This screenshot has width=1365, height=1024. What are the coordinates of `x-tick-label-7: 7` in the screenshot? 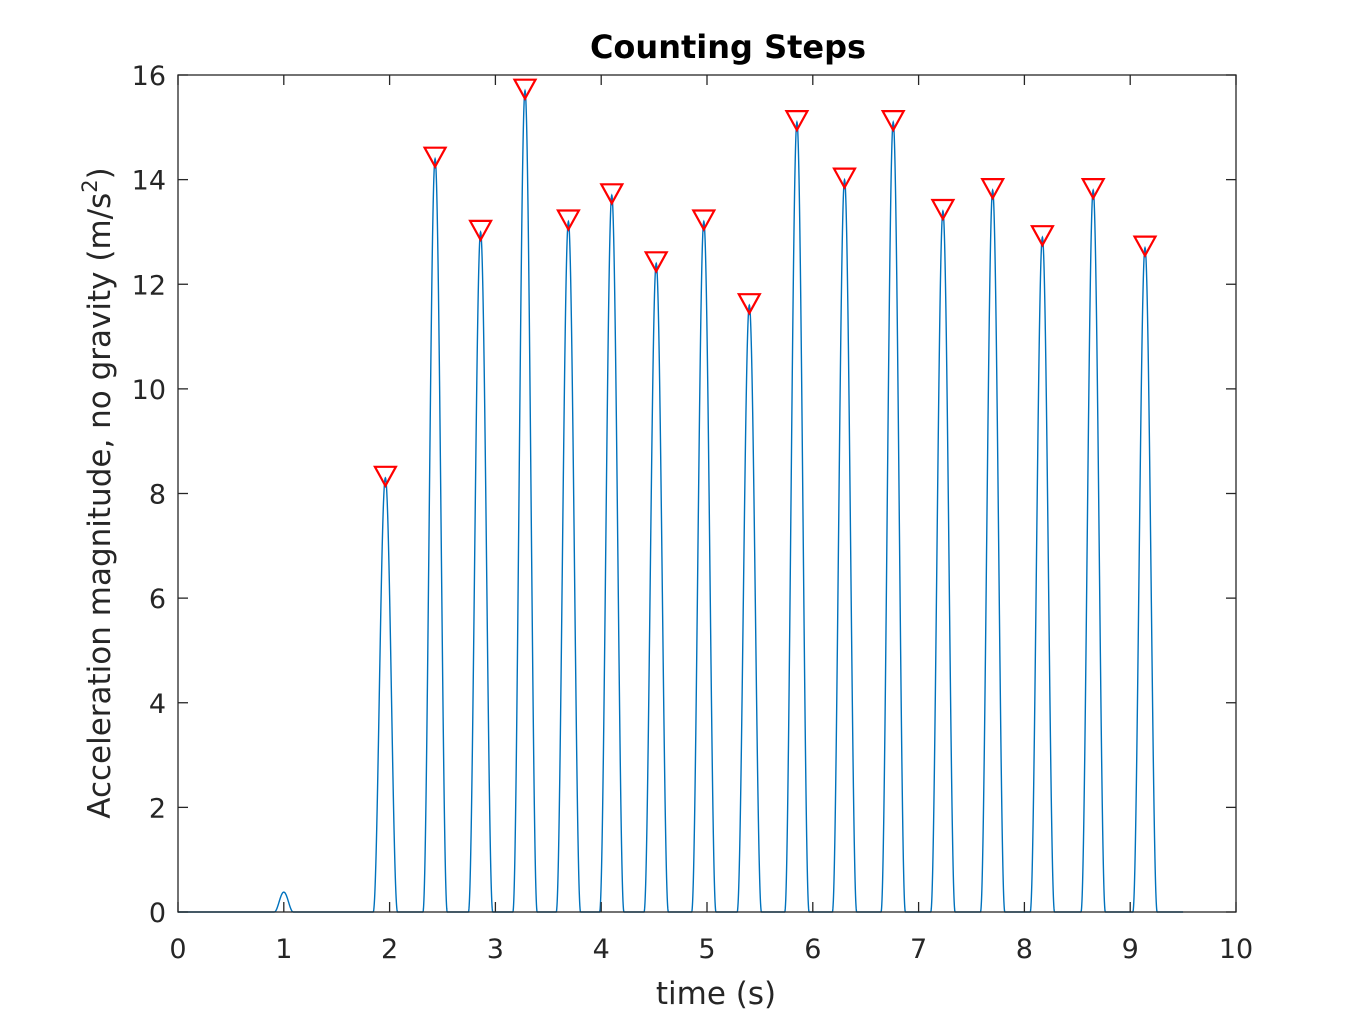 It's located at (918, 949).